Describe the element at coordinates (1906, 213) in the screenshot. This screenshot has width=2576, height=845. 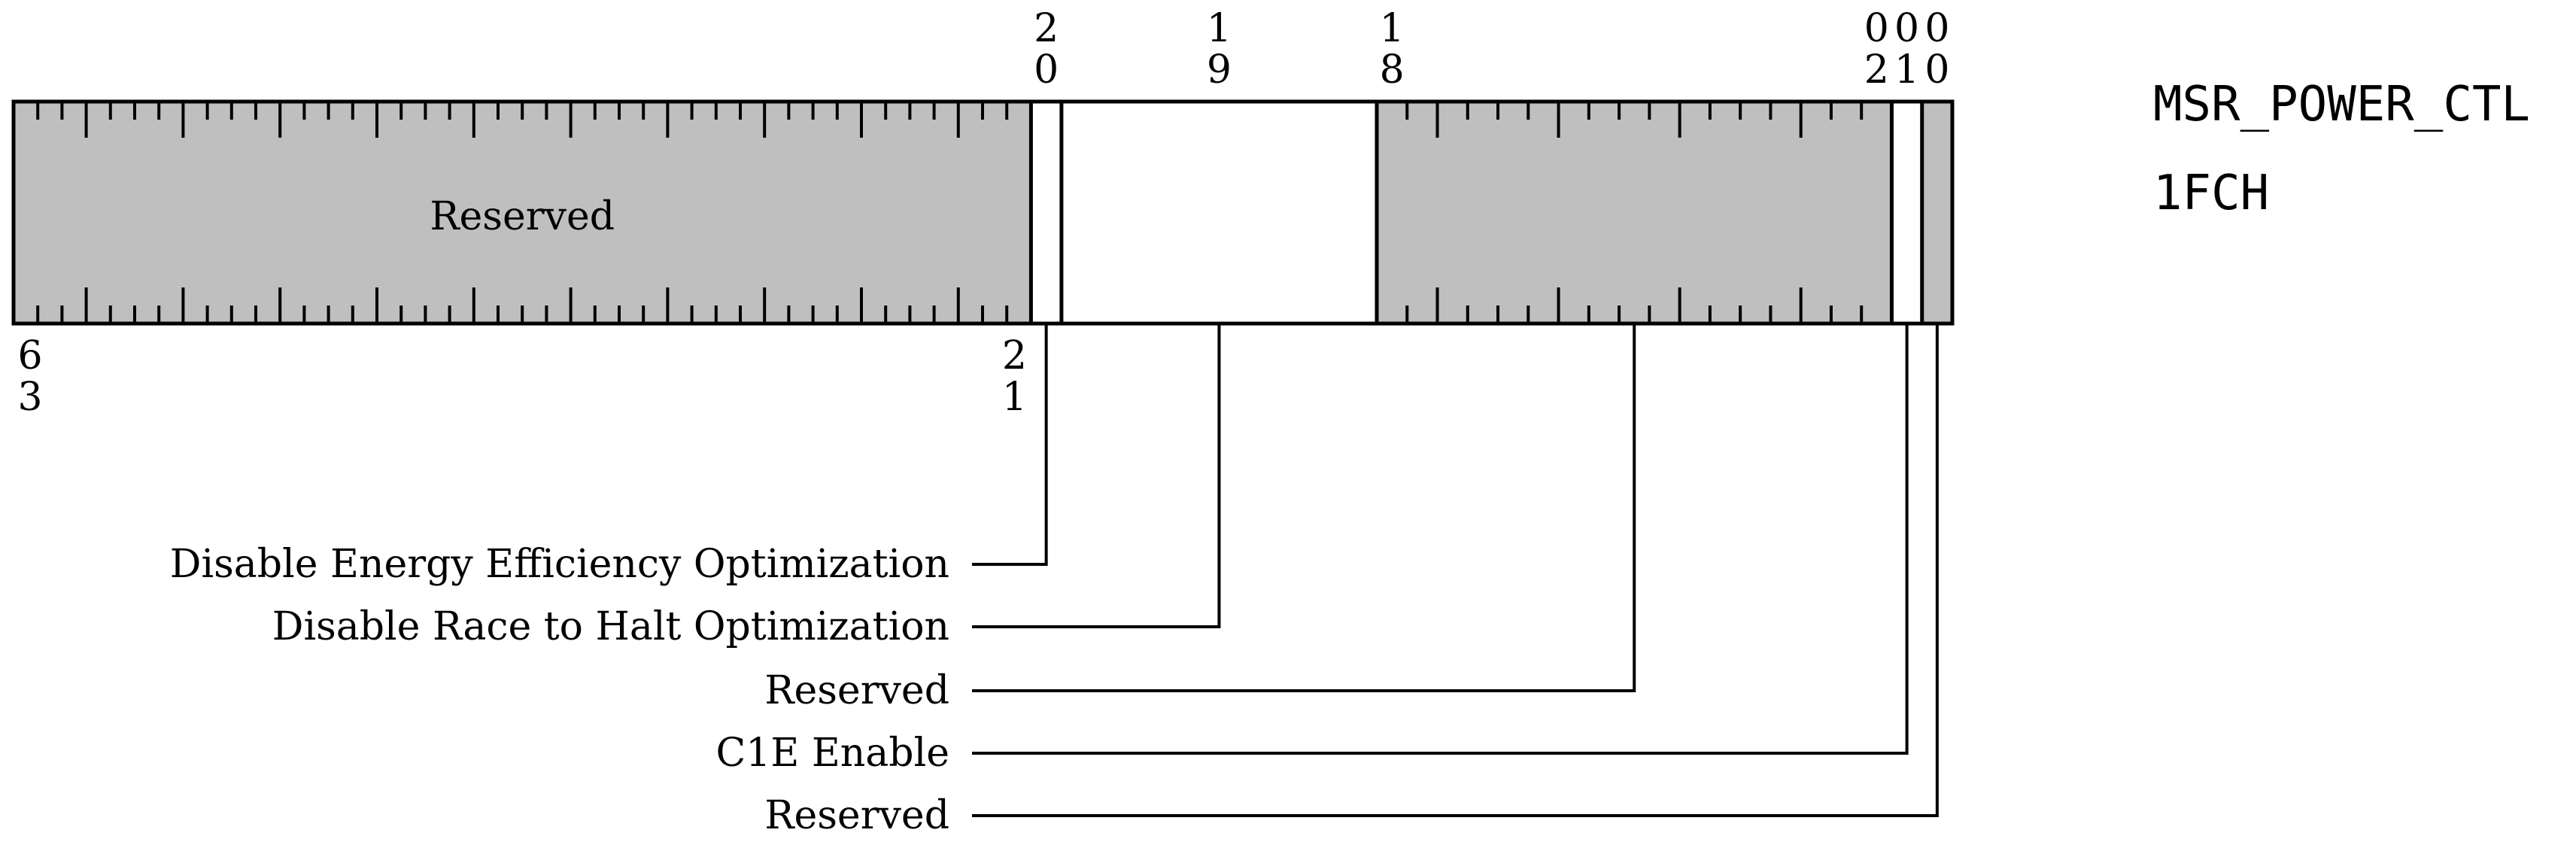
I see `field-fill-c1e-enable` at that location.